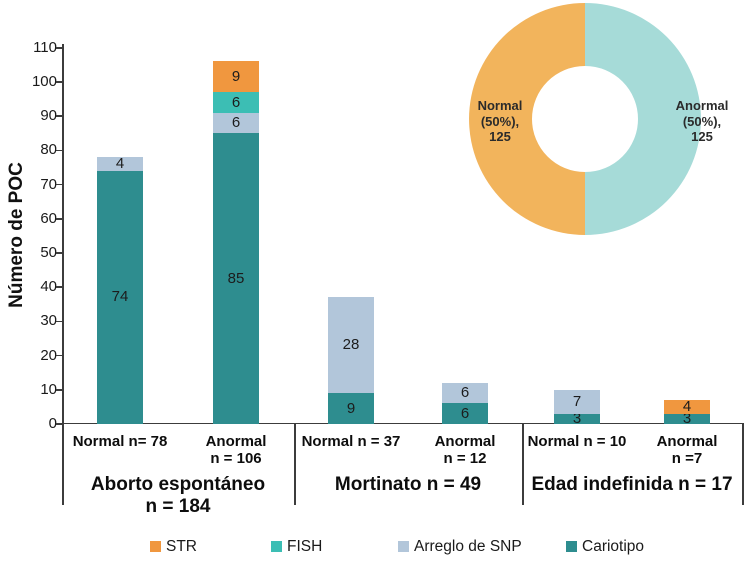 This screenshot has width=749, height=561. I want to click on bar-segment-label: 85, so click(236, 278).